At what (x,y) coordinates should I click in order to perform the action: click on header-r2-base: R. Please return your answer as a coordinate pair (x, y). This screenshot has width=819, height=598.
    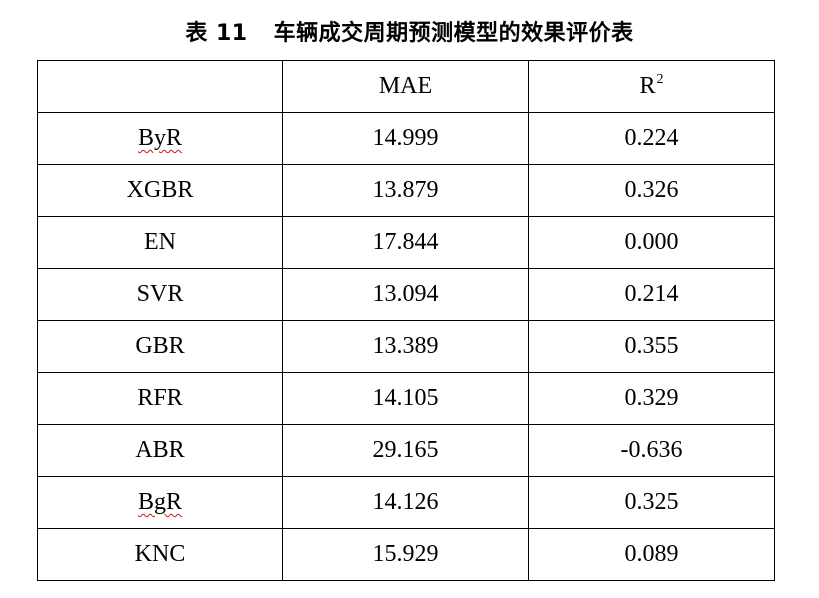
    Looking at the image, I should click on (647, 86).